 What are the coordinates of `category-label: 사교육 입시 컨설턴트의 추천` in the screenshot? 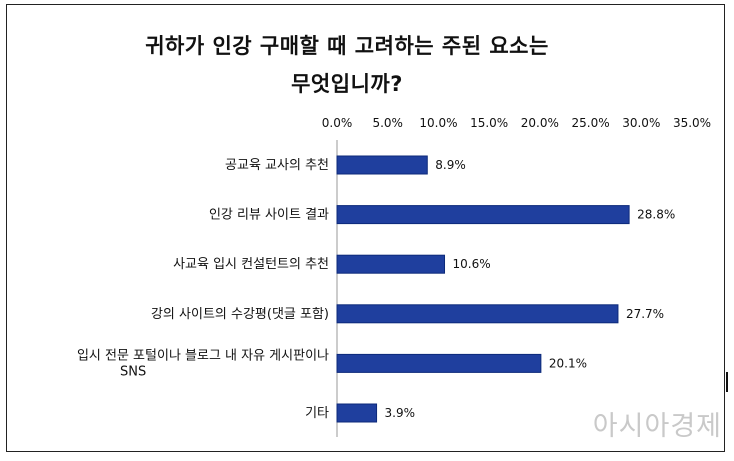 It's located at (251, 264).